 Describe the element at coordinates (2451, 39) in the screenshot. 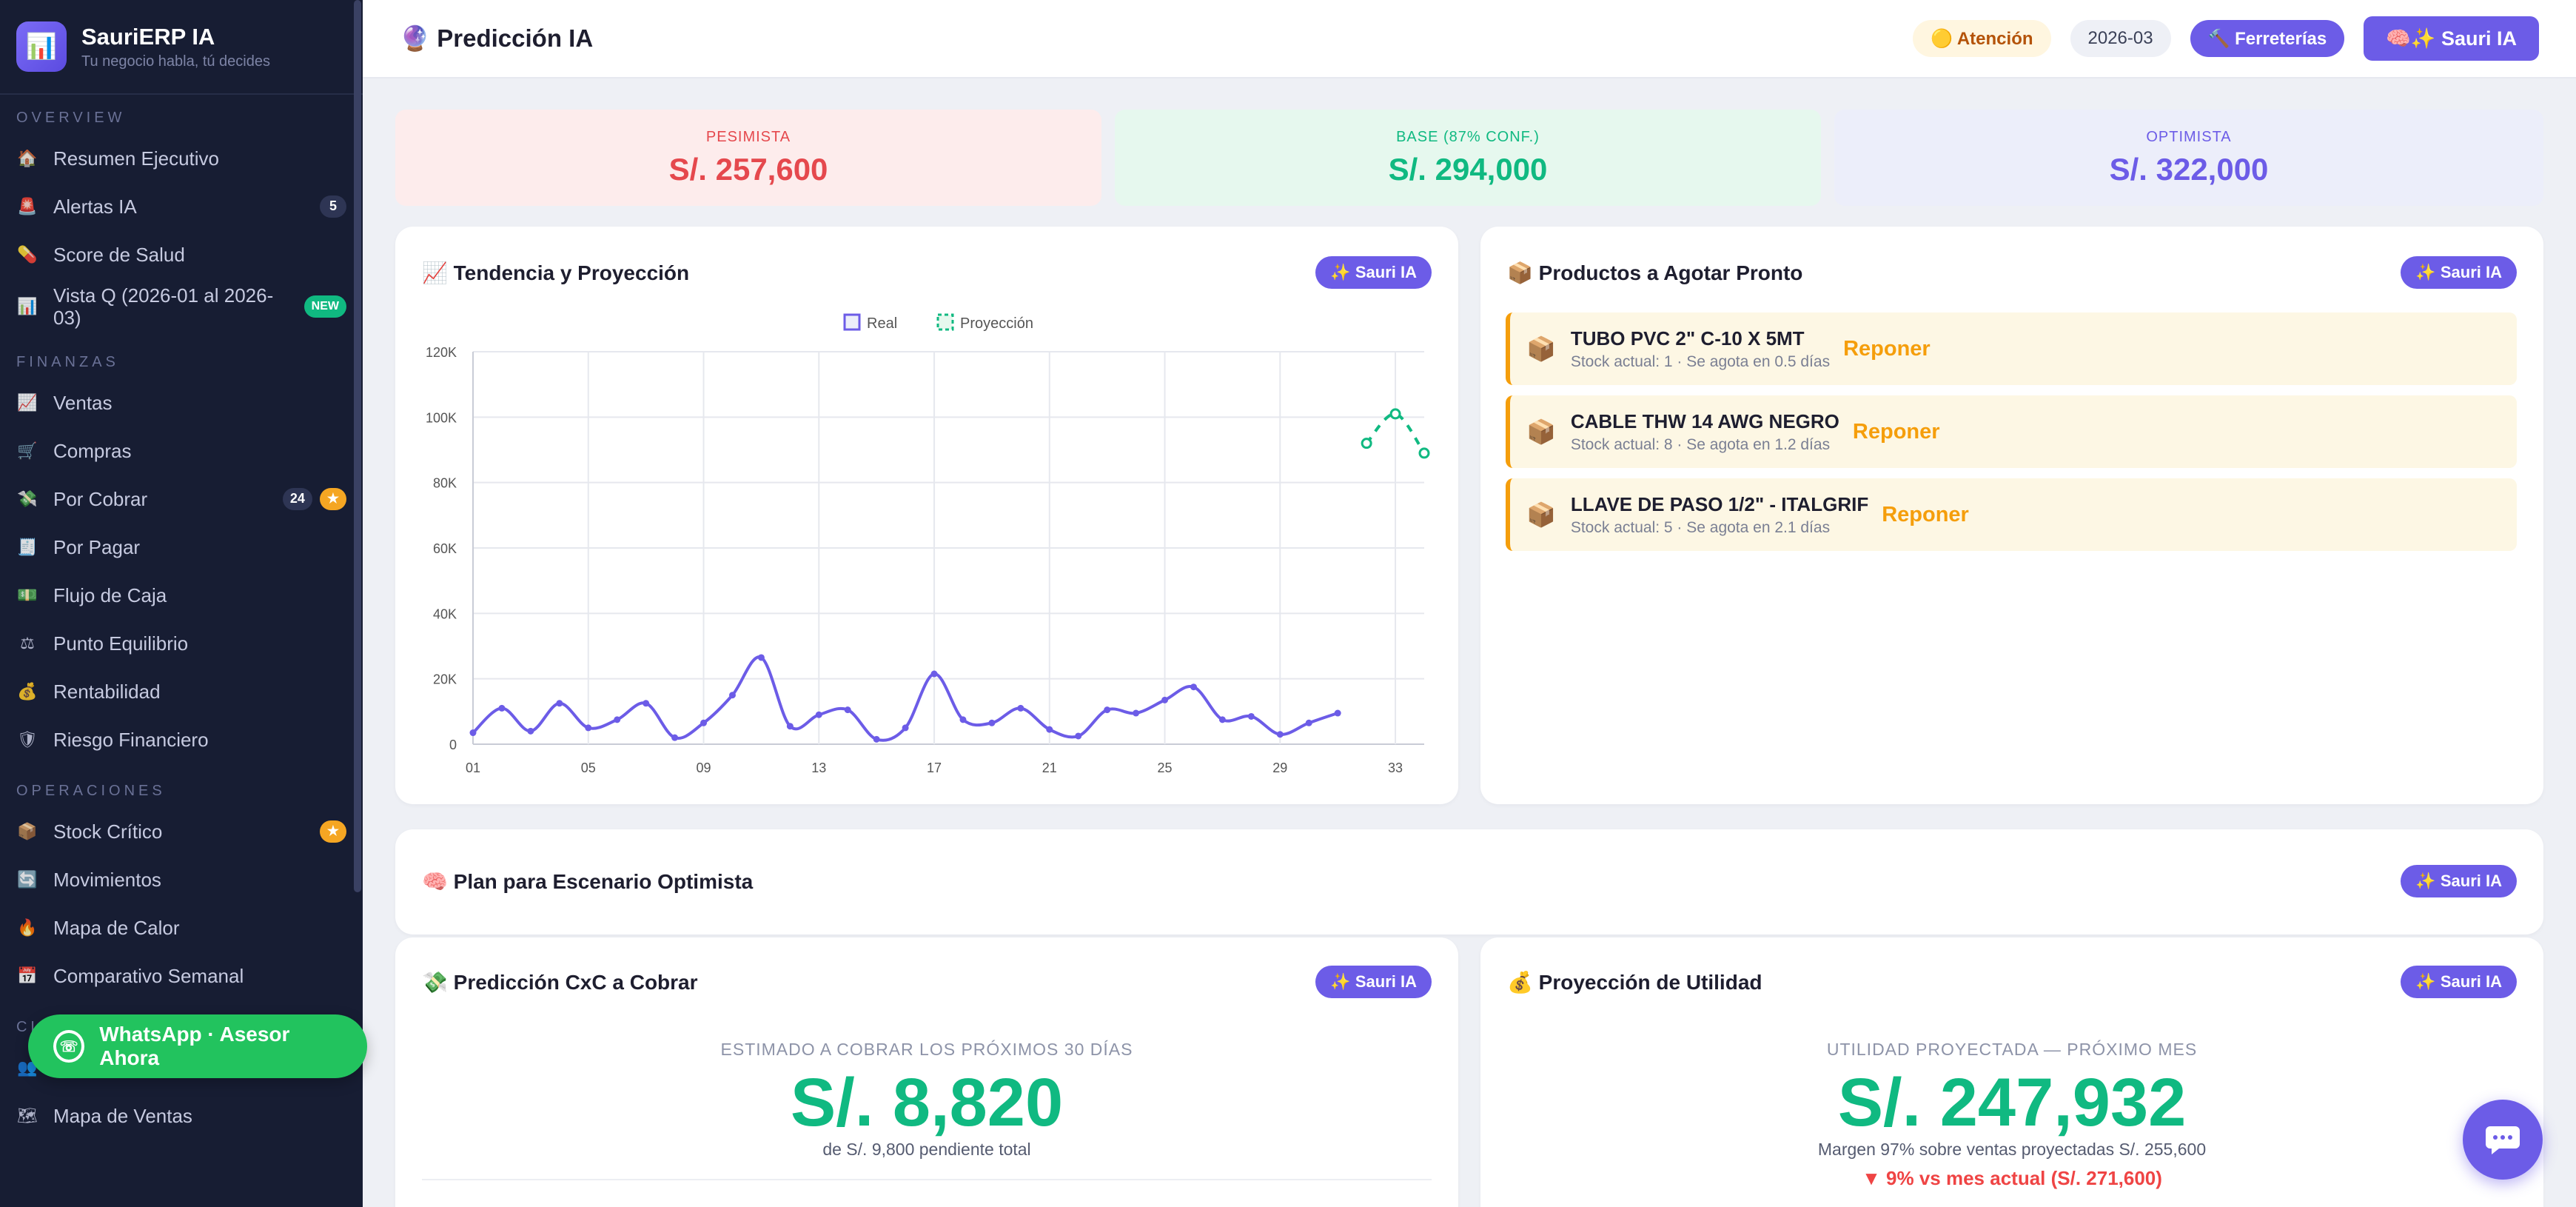

I see `sauri-ia-button: 🧠✨ Sauri IA` at that location.